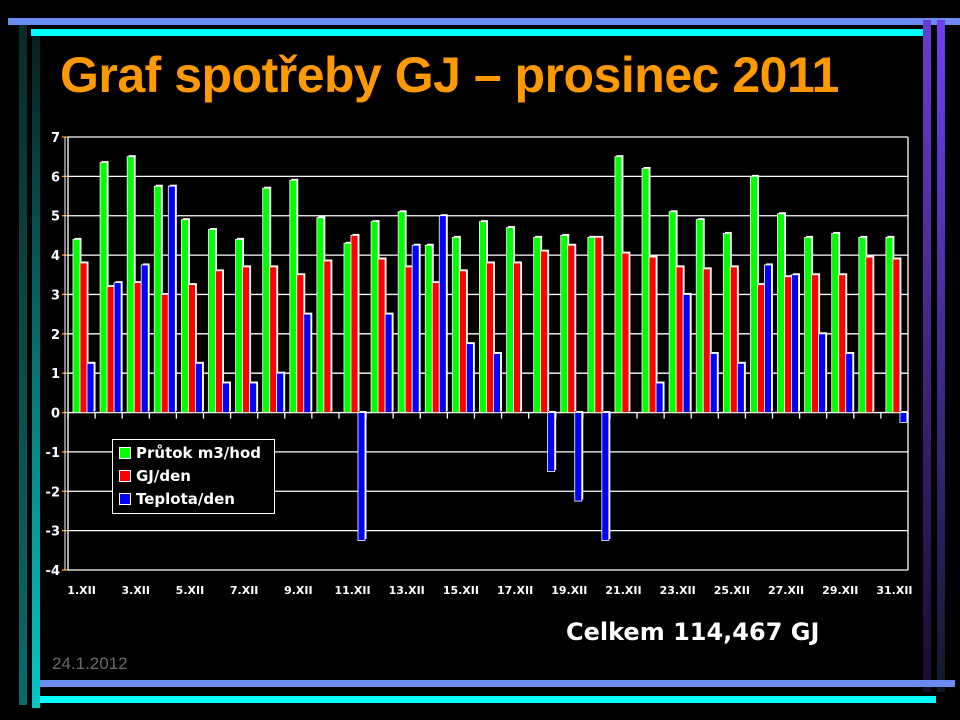 The height and width of the screenshot is (720, 960). Describe the element at coordinates (497, 683) in the screenshot. I see `decor-bar-bottom-blue` at that location.